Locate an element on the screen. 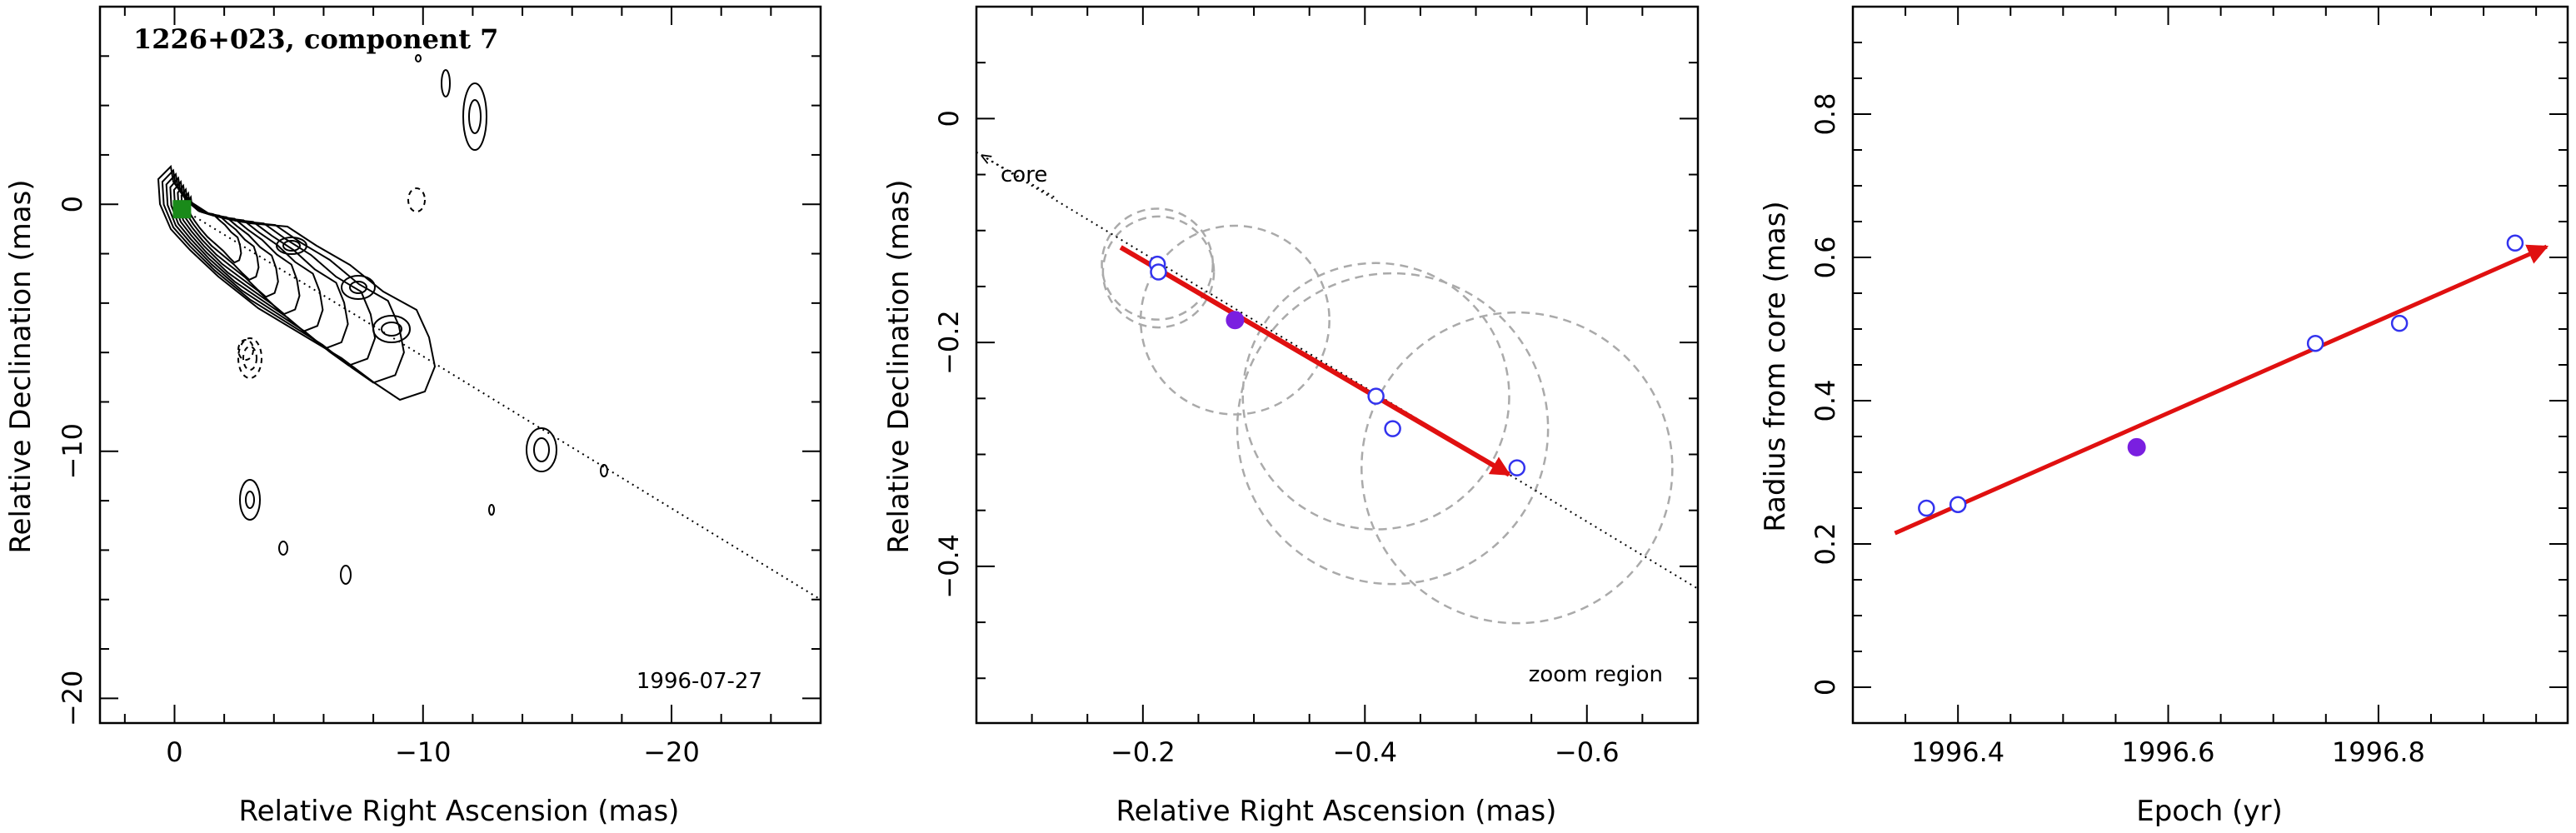 This screenshot has height=833, width=2576. component-marker is located at coordinates (182, 209).